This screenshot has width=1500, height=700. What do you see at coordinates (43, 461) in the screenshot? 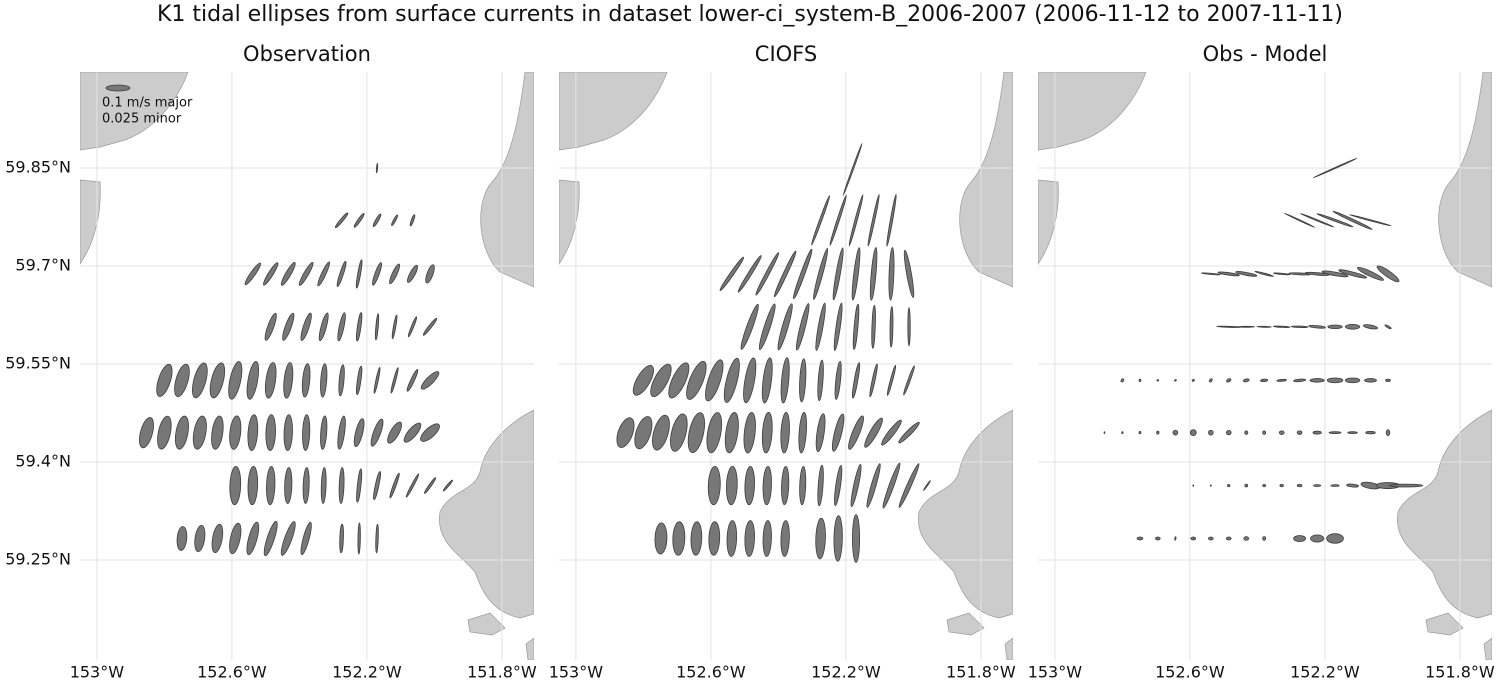
I see `y-tick-label: 59.4°N` at bounding box center [43, 461].